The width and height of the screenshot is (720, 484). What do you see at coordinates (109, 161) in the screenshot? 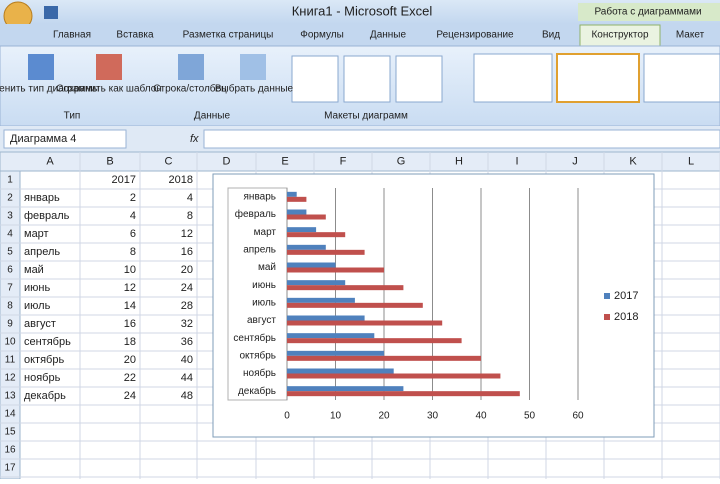
I see `column-header: B` at bounding box center [109, 161].